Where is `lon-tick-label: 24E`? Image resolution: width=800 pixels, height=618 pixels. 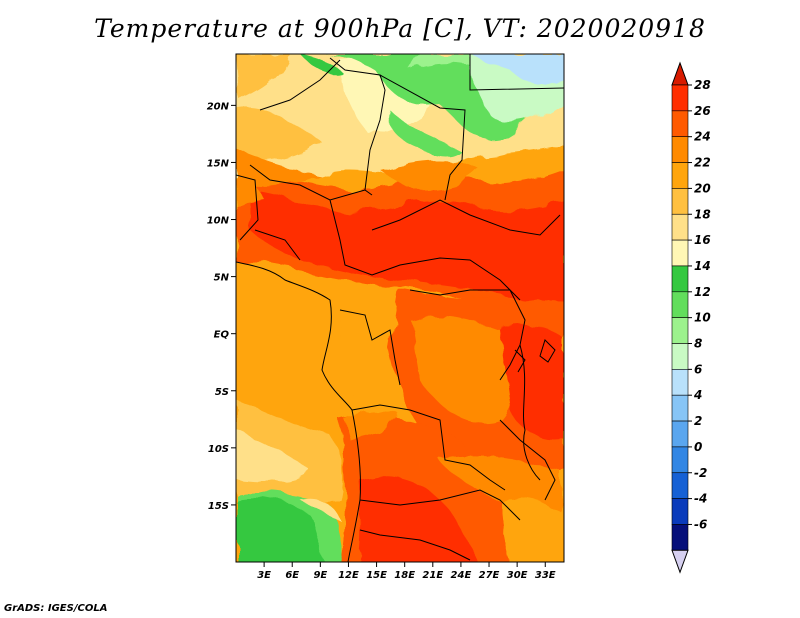
lon-tick-label: 24E is located at coordinates (461, 575).